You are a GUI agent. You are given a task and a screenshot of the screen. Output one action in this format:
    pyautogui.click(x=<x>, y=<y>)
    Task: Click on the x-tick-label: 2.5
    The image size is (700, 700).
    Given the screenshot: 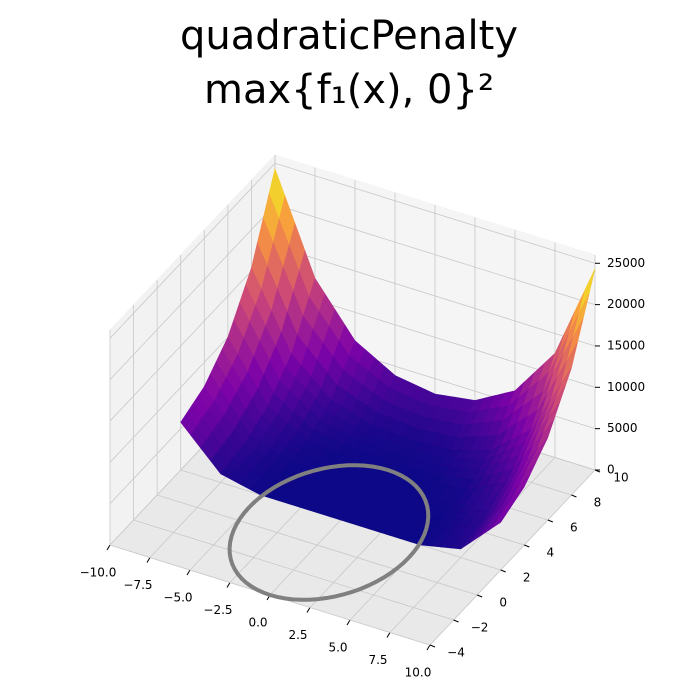 What is the action you would take?
    pyautogui.click(x=297, y=635)
    